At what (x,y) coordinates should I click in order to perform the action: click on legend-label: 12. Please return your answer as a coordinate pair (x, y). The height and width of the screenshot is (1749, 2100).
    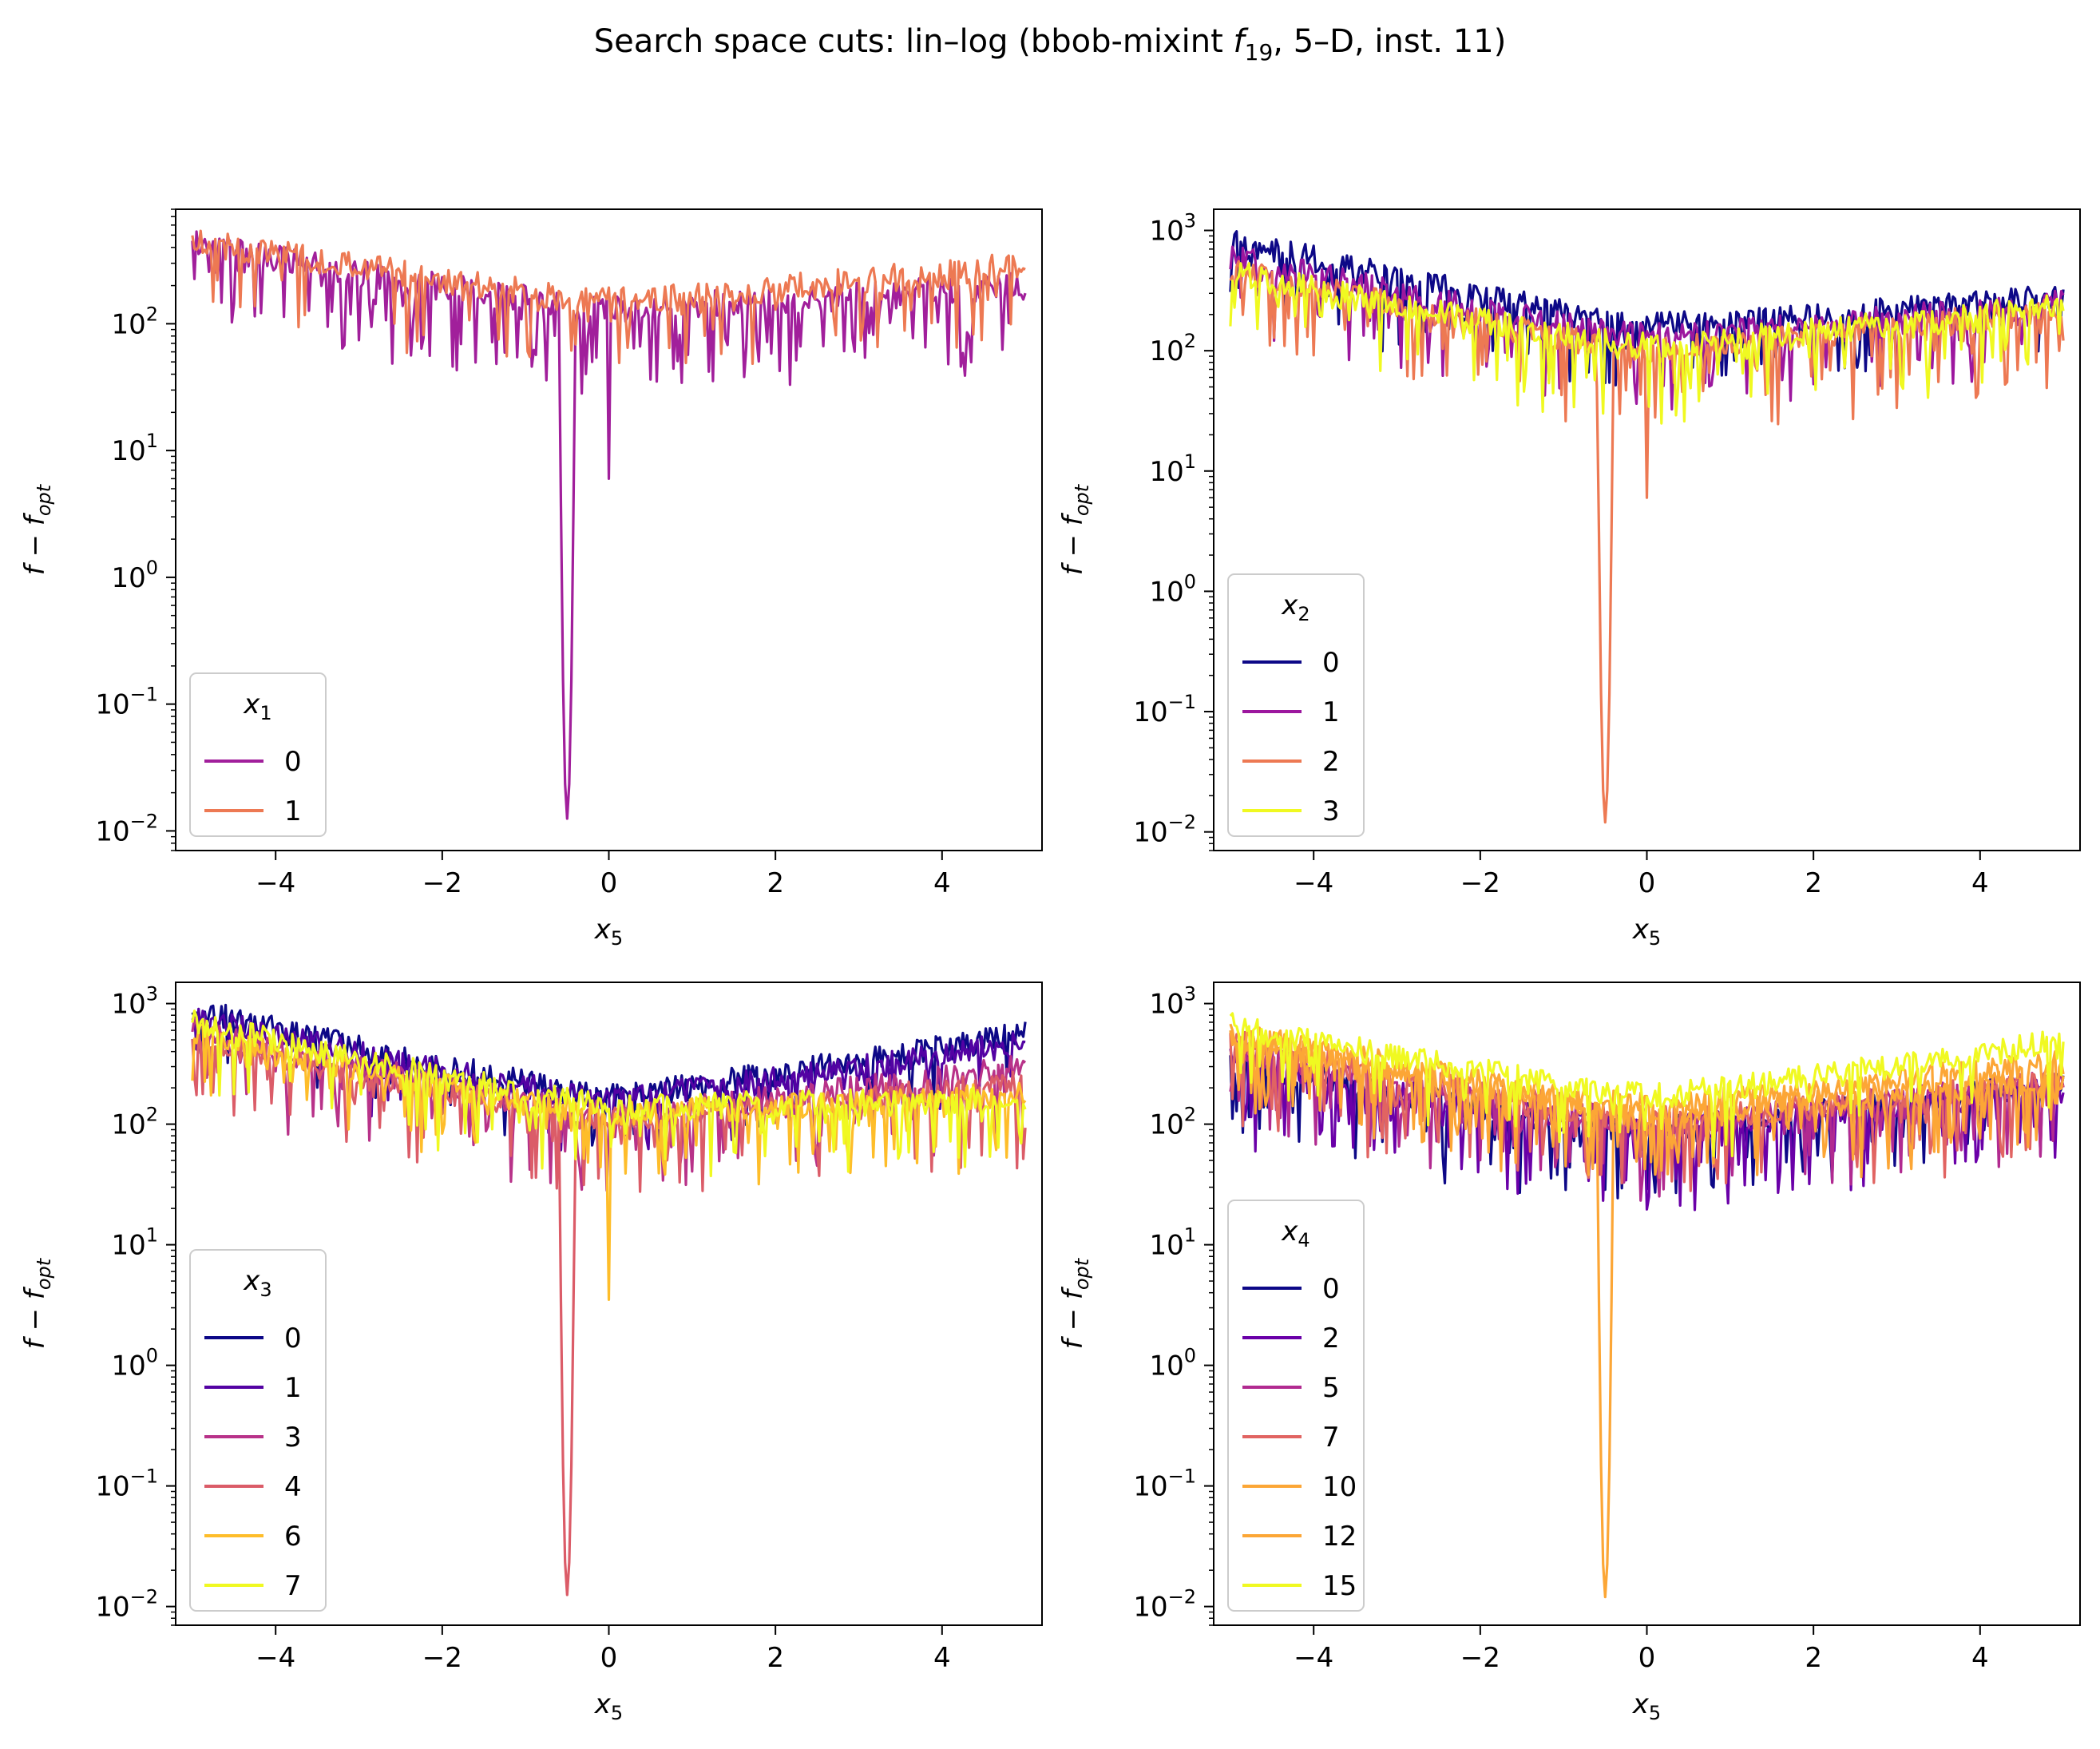
    Looking at the image, I should click on (1339, 1537).